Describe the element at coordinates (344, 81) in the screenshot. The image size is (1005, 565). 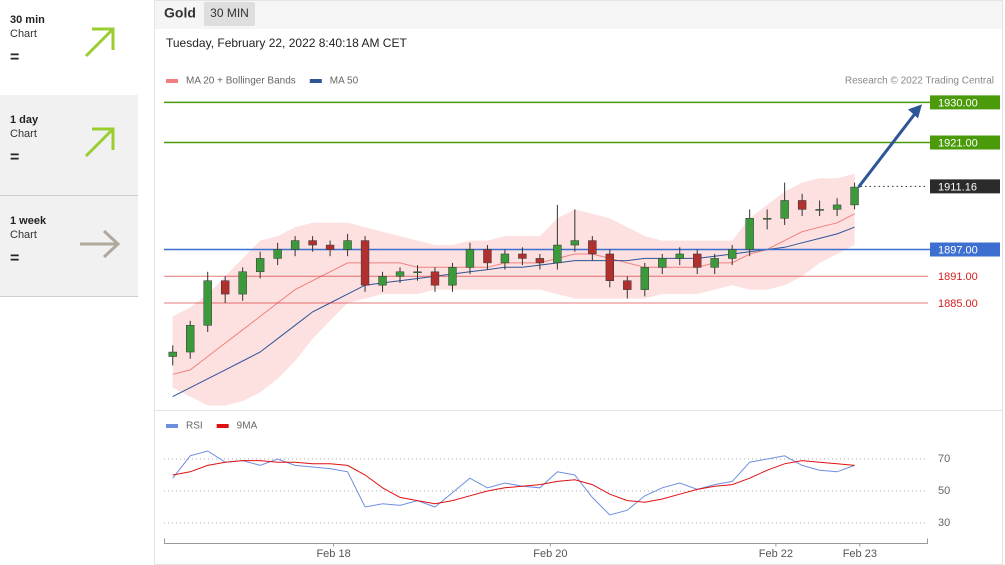
I see `legend-label: MA 50` at that location.